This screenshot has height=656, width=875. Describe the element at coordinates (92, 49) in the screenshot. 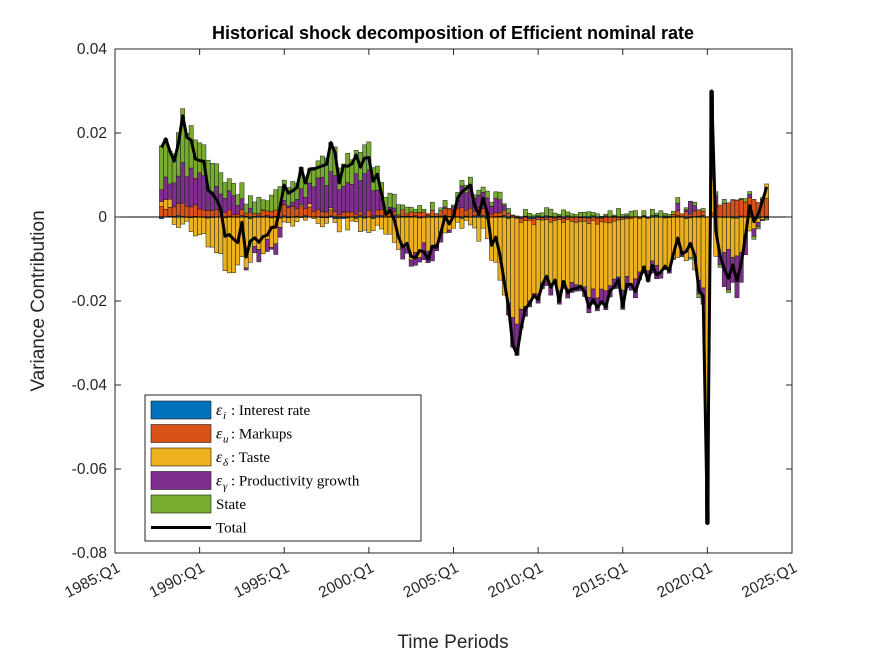

I see `y-tick-label: 0.04` at that location.